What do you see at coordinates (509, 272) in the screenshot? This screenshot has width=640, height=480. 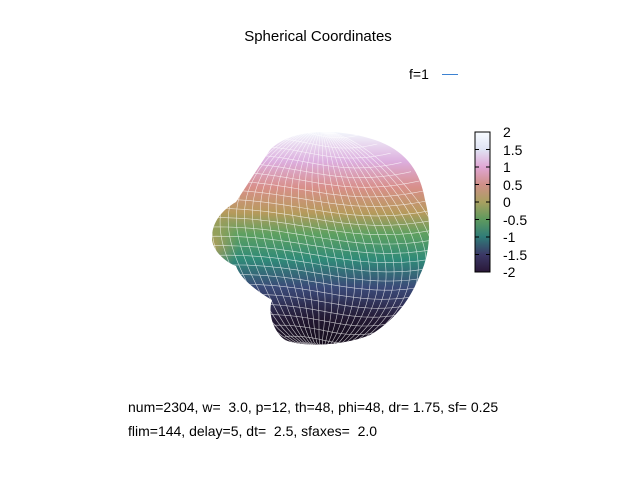 I see `colorbar-tick-label: -2` at bounding box center [509, 272].